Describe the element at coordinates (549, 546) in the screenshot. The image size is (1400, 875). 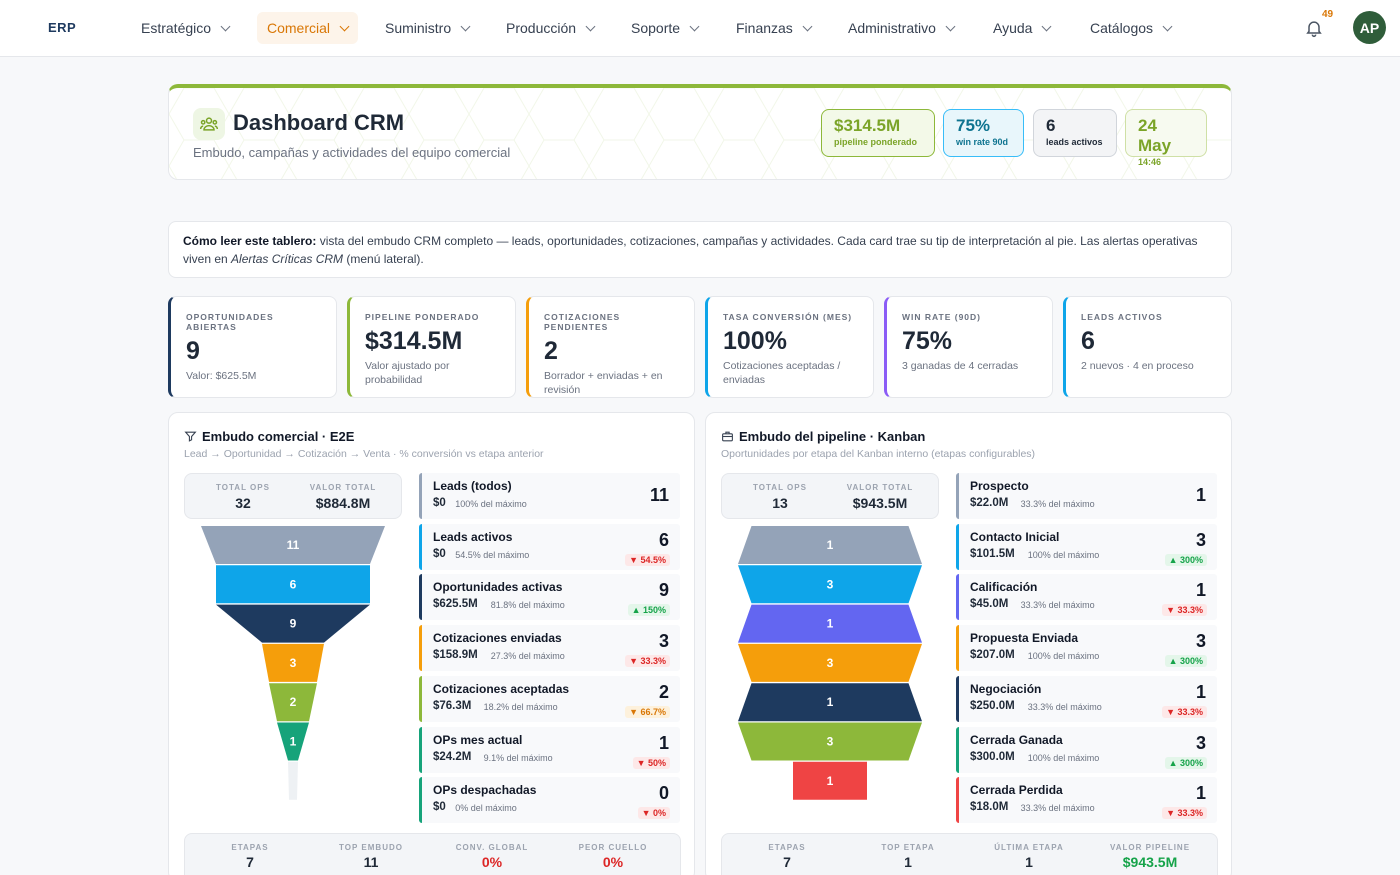
I see `funnel-stage-row: Leads activos $0 54.5% del máximo 6 ▼ 54.5%` at that location.